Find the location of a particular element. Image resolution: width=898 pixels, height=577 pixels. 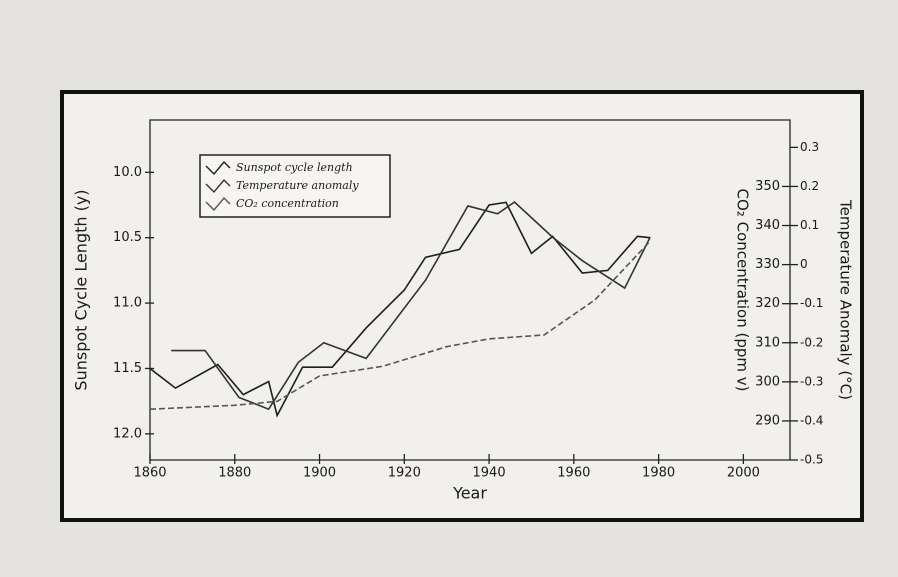

legend-box is located at coordinates (295, 186).